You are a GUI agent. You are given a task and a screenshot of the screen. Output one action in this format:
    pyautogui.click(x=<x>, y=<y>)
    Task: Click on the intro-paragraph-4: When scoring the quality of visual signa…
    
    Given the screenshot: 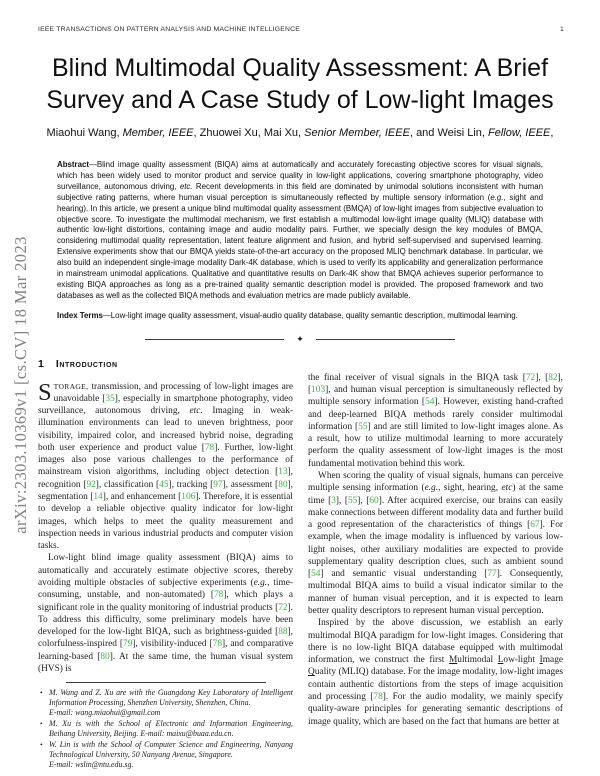 What is the action you would take?
    pyautogui.click(x=435, y=543)
    